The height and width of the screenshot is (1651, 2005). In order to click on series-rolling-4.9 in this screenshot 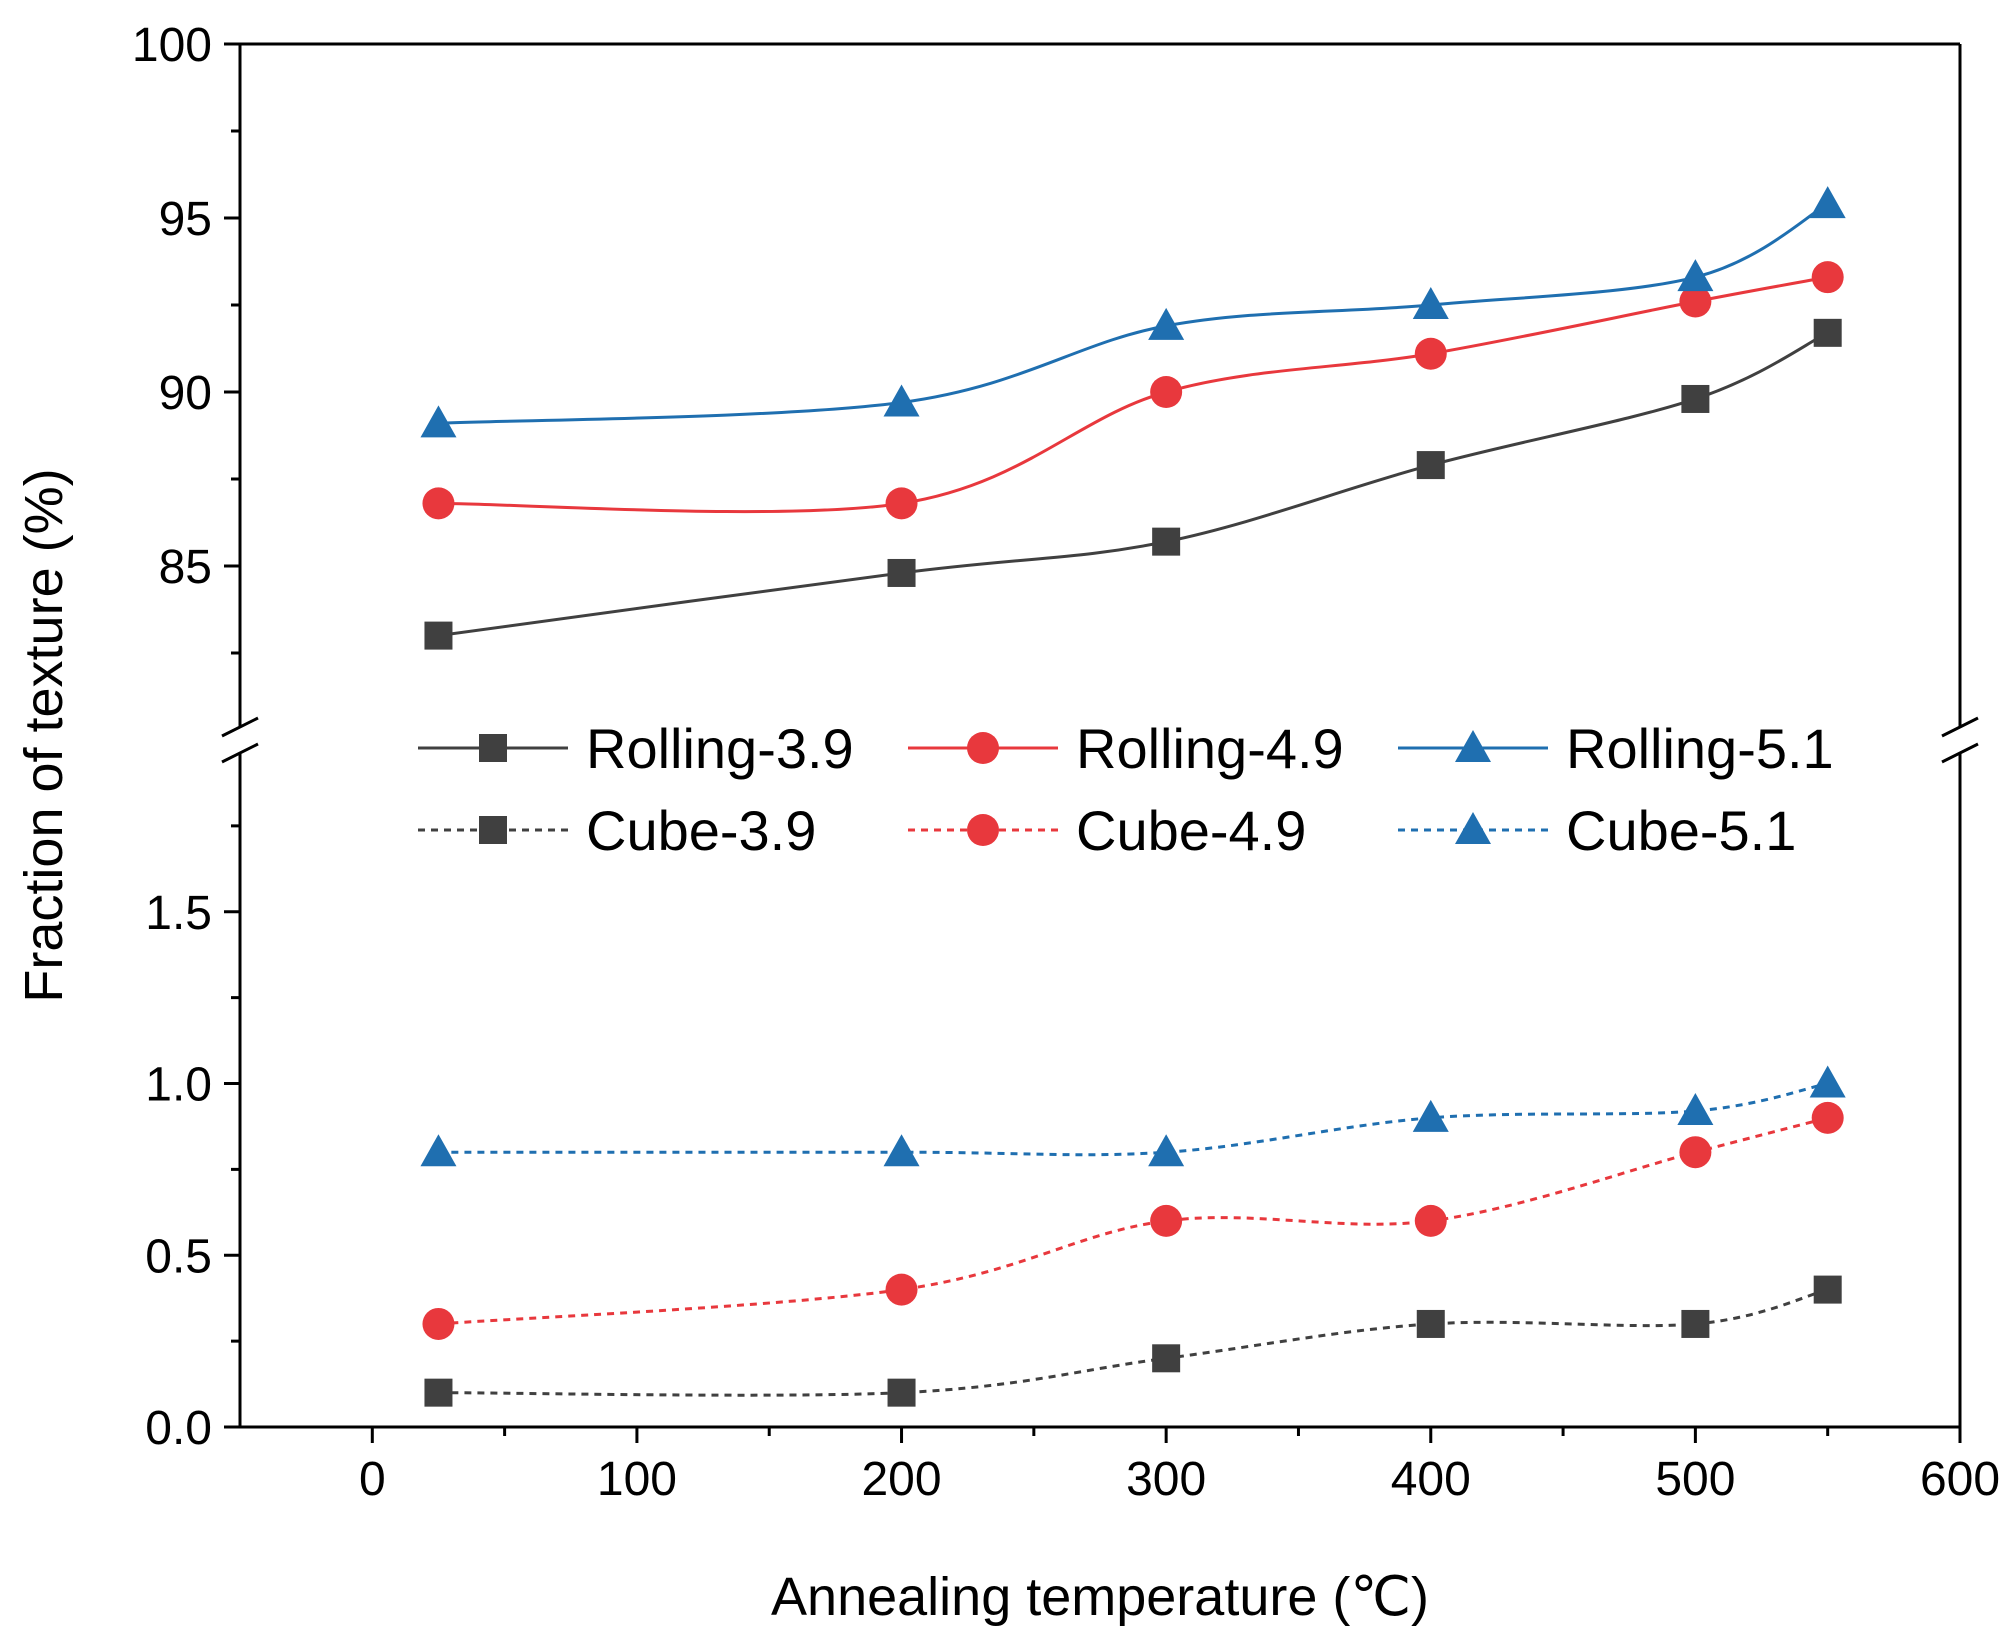, I will do `click(1133, 390)`.